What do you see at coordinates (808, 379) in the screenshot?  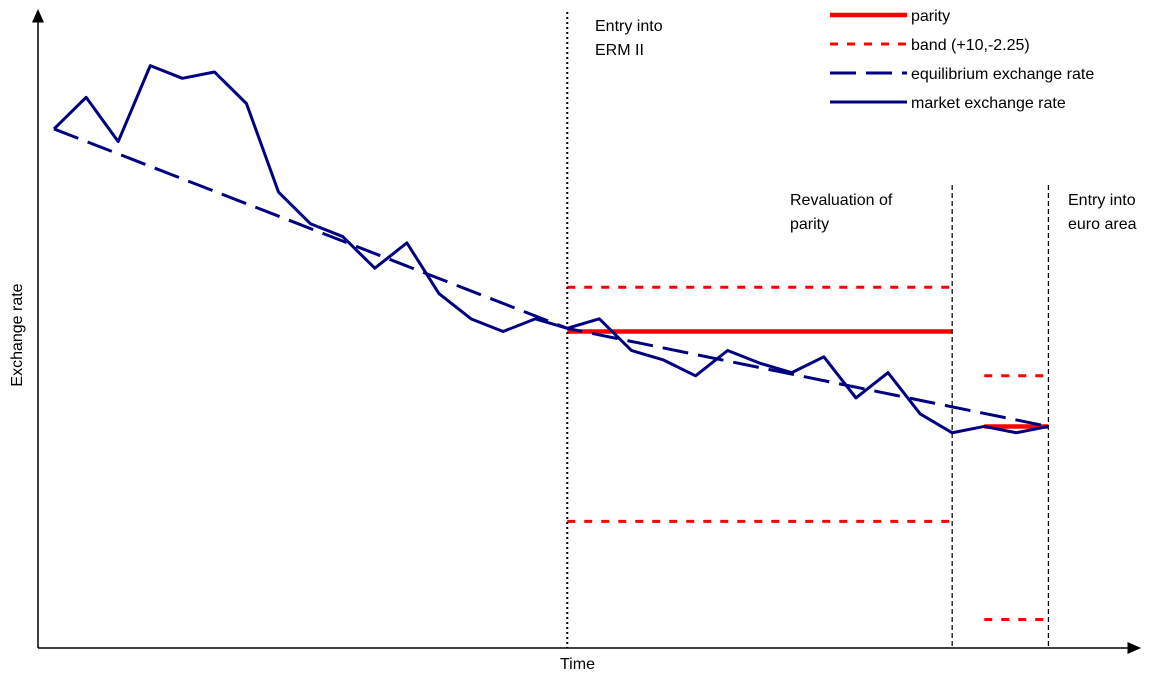 I see `parity-lines` at bounding box center [808, 379].